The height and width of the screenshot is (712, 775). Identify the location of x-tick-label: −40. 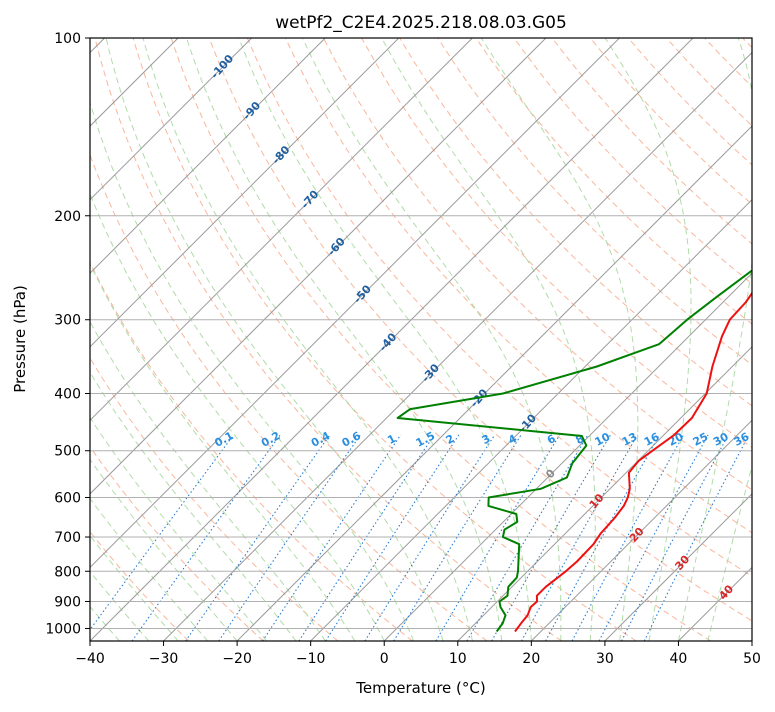
(90, 659).